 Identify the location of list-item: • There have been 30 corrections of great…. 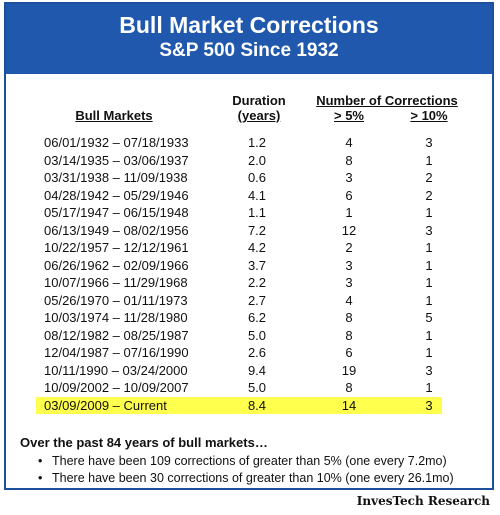
(264, 478).